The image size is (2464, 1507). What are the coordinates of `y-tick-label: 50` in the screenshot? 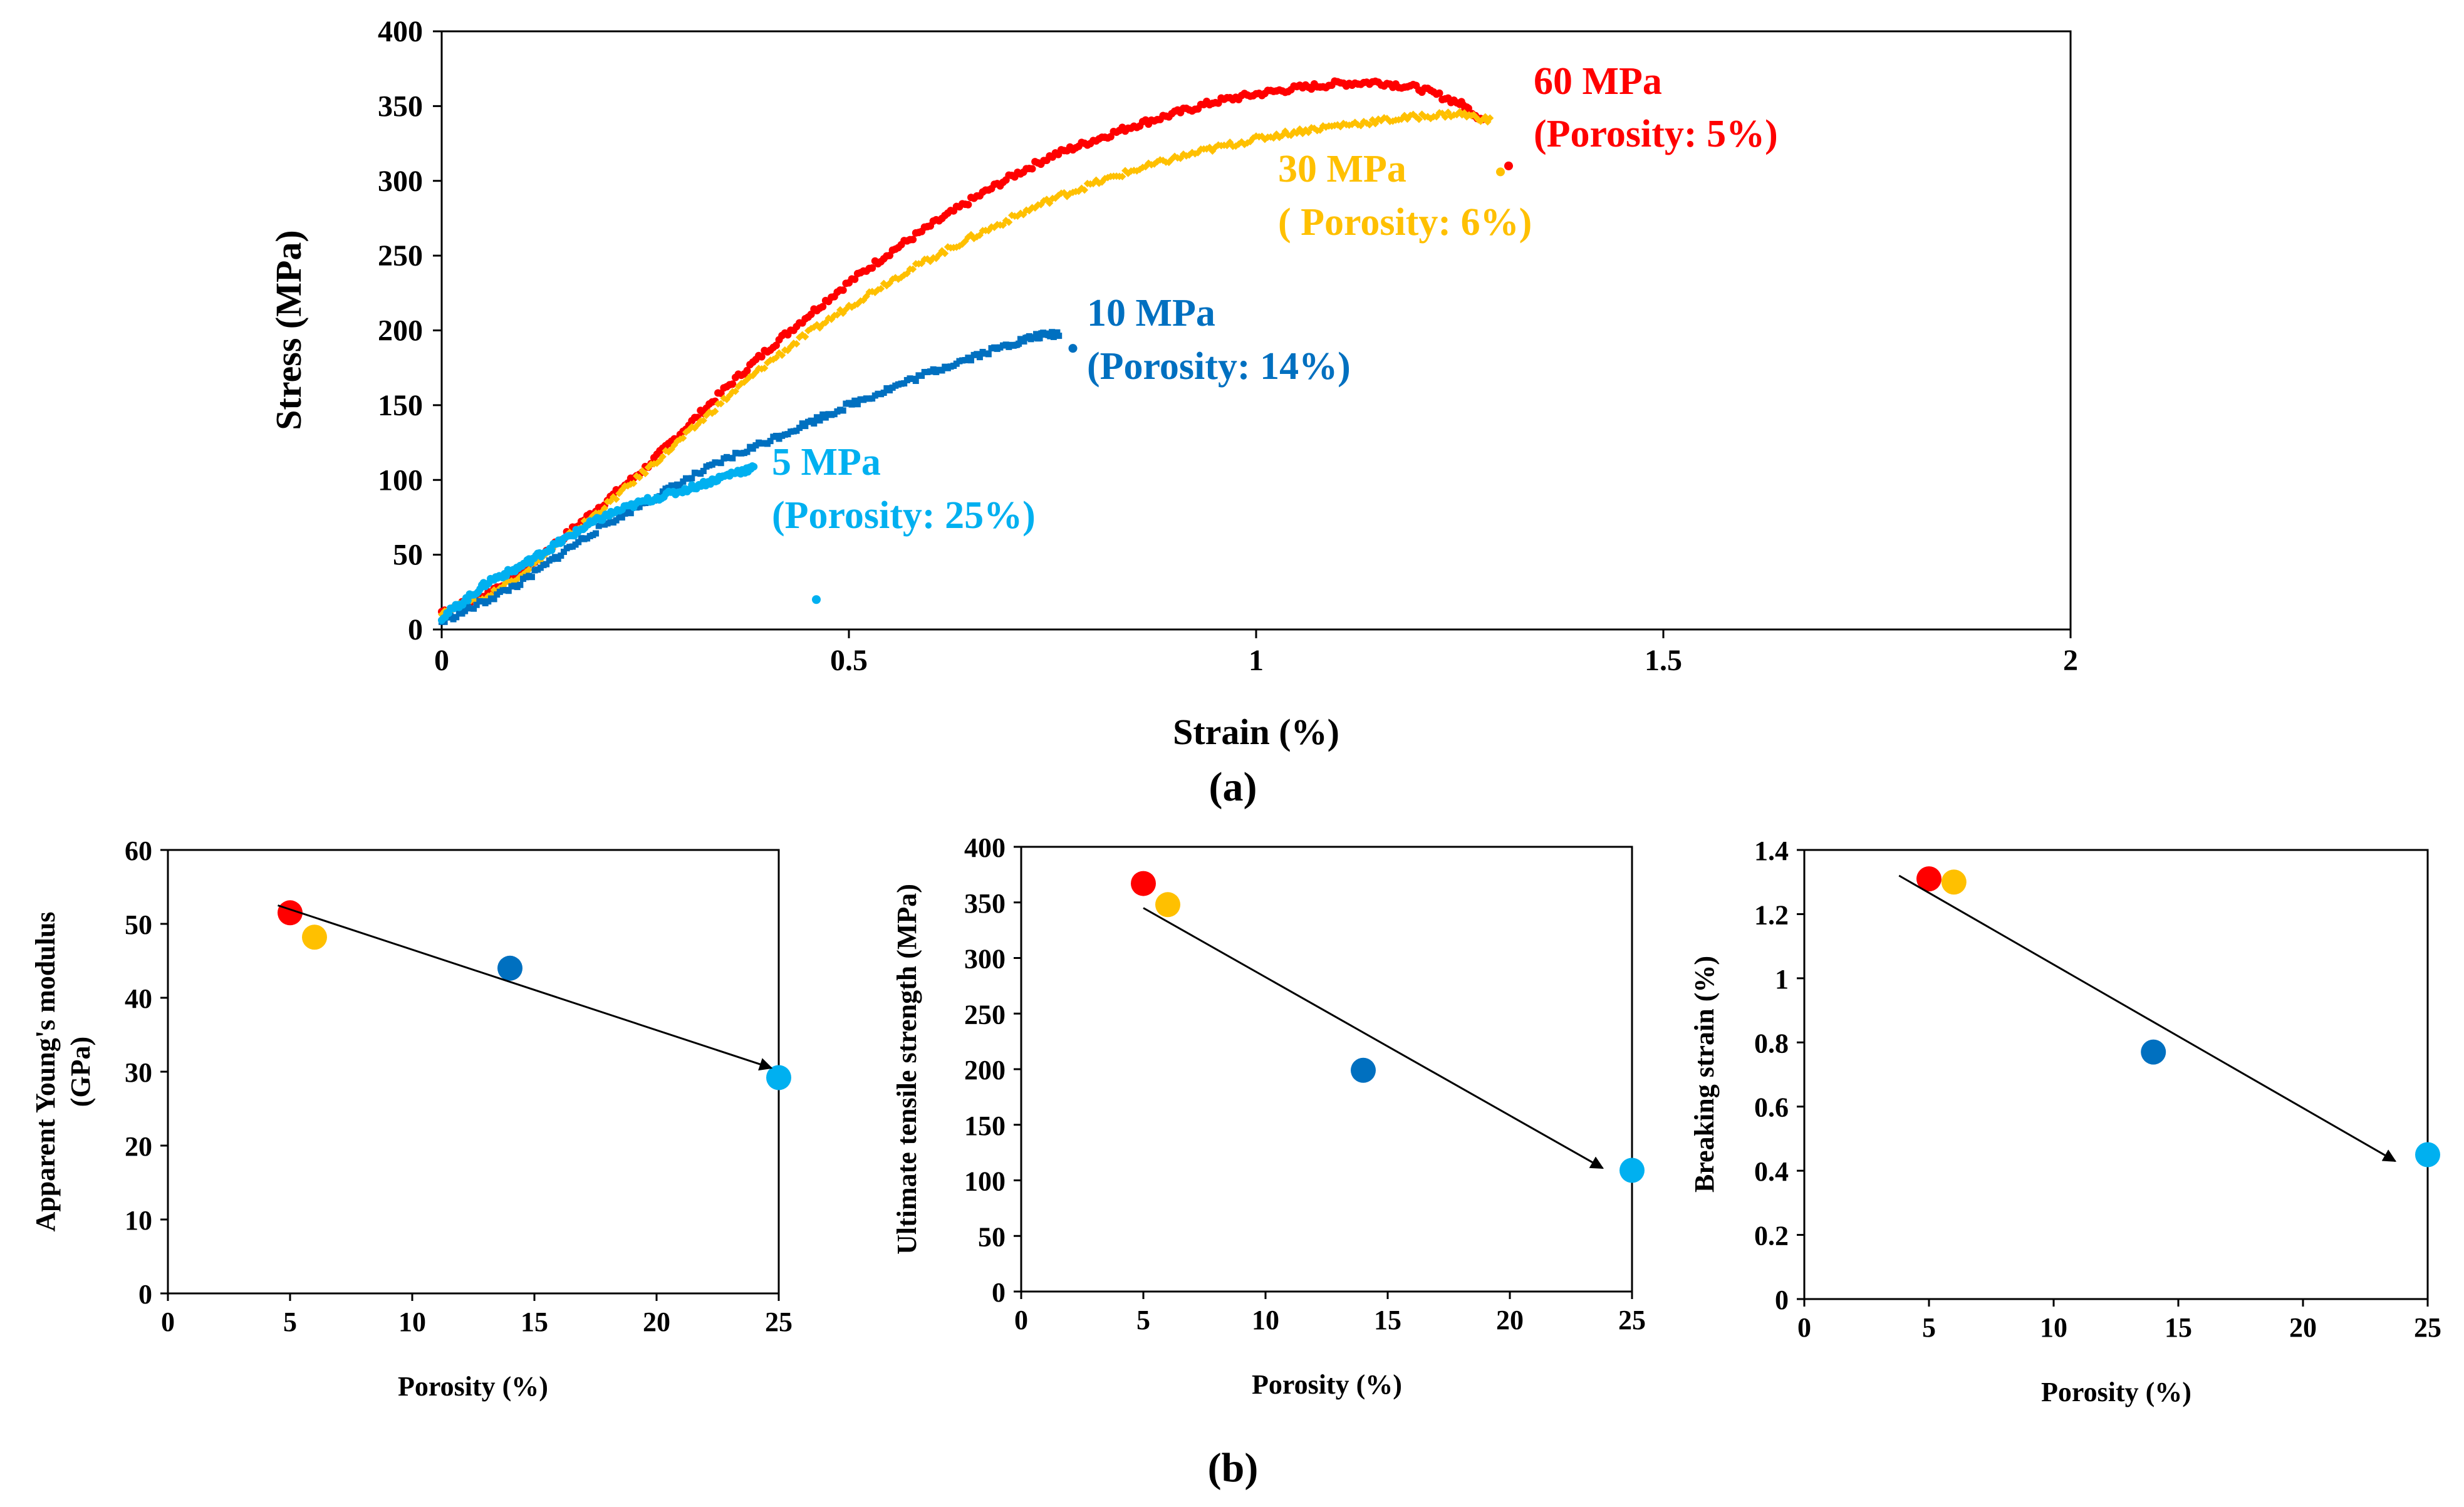 It's located at (408, 556).